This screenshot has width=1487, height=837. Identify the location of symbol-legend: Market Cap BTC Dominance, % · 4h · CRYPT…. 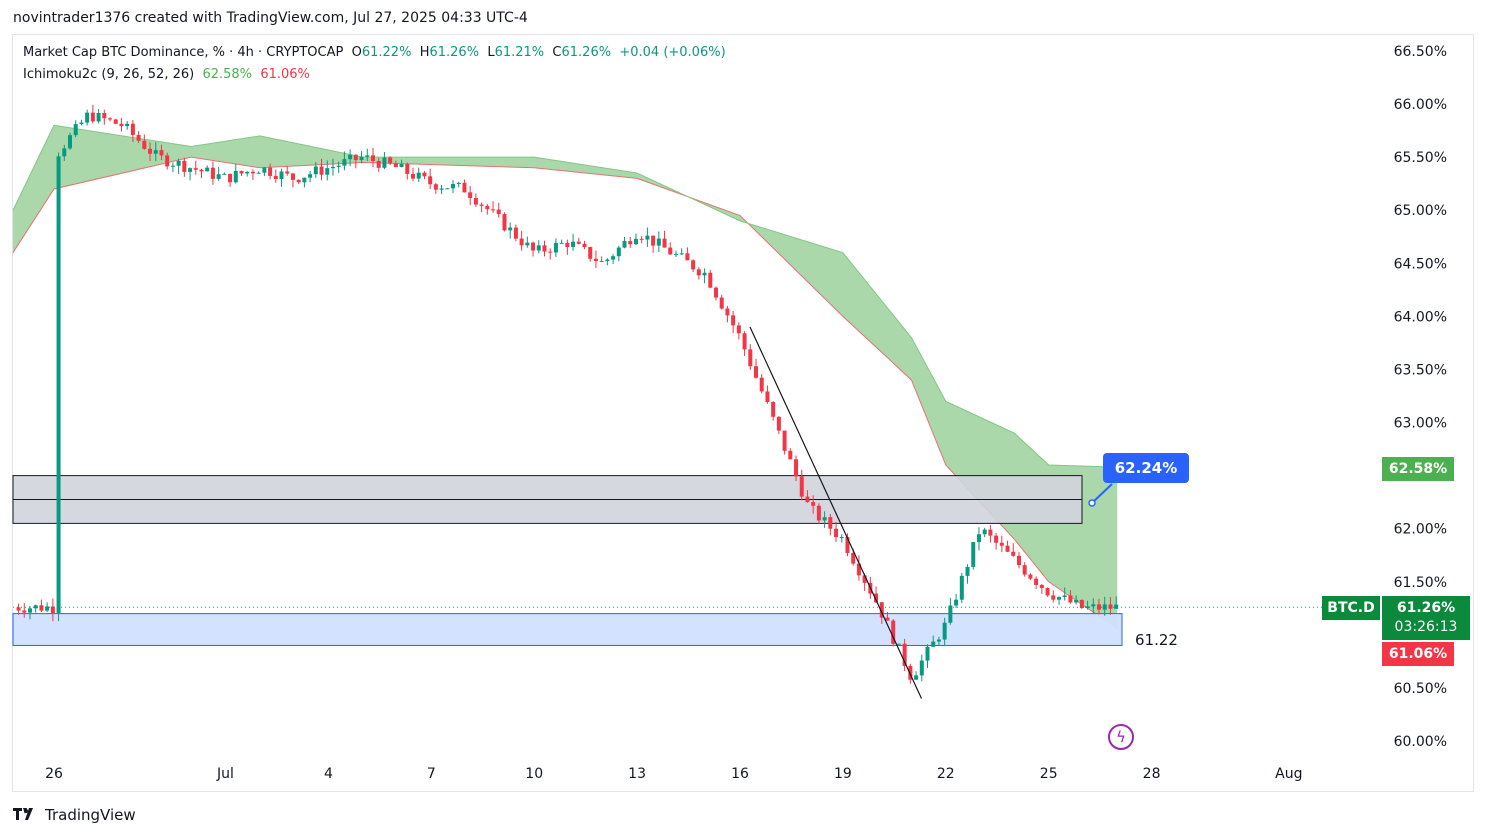
(374, 52).